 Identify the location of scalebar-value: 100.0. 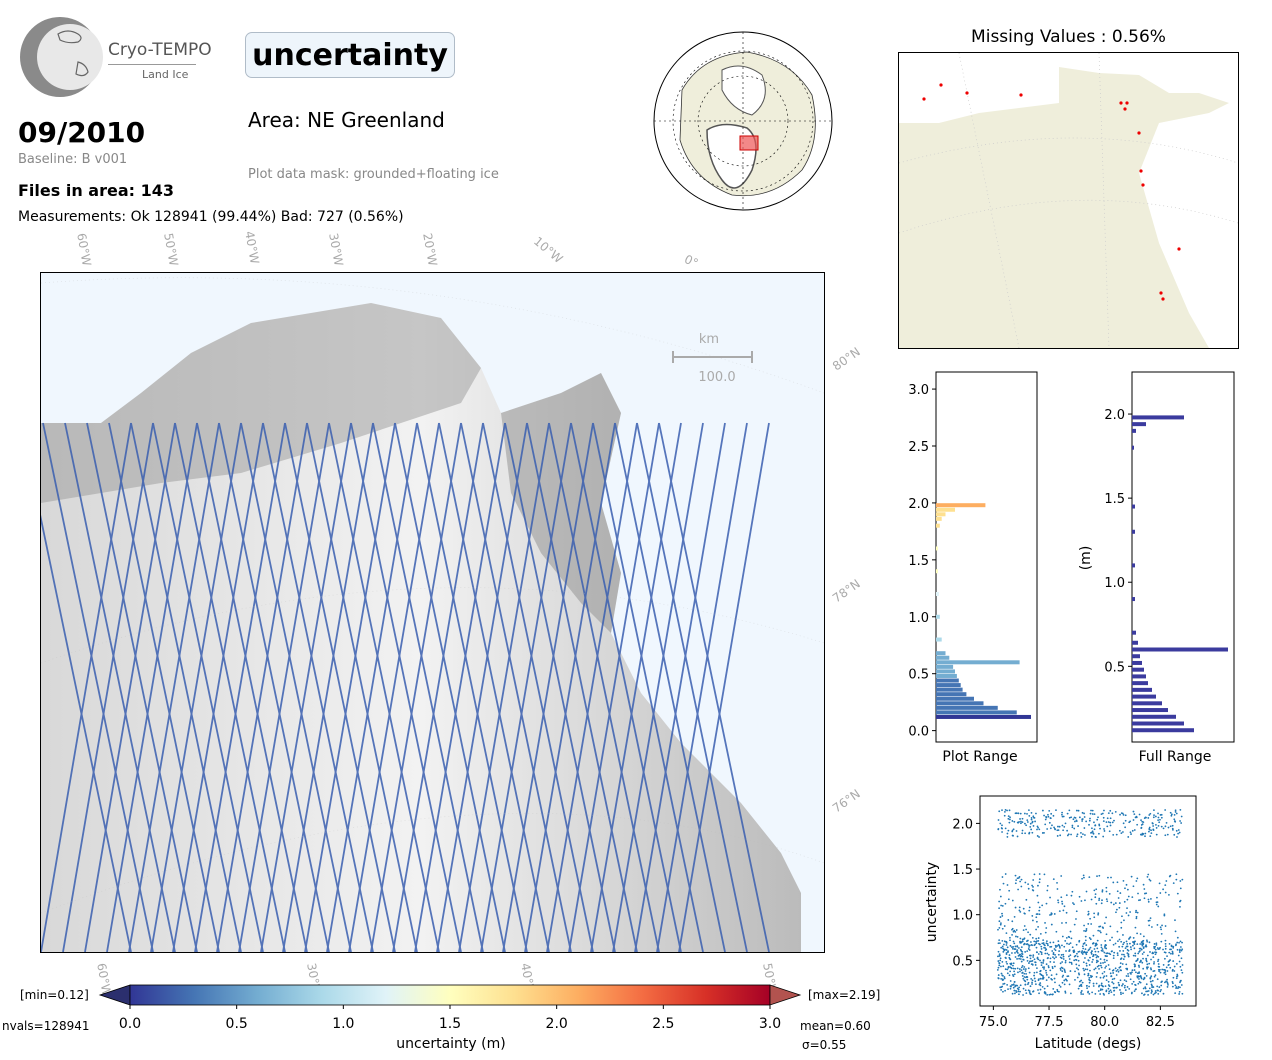
(716, 377).